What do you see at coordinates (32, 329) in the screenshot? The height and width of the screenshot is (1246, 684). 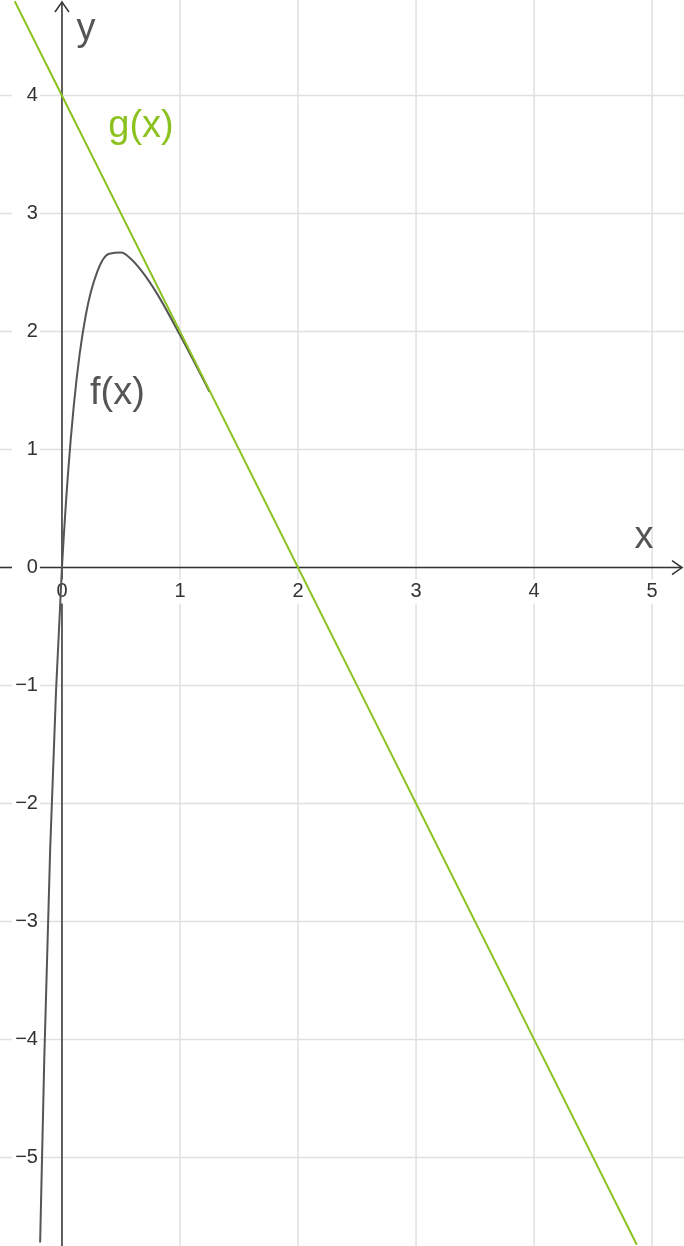 I see `y-tick-label: 2` at bounding box center [32, 329].